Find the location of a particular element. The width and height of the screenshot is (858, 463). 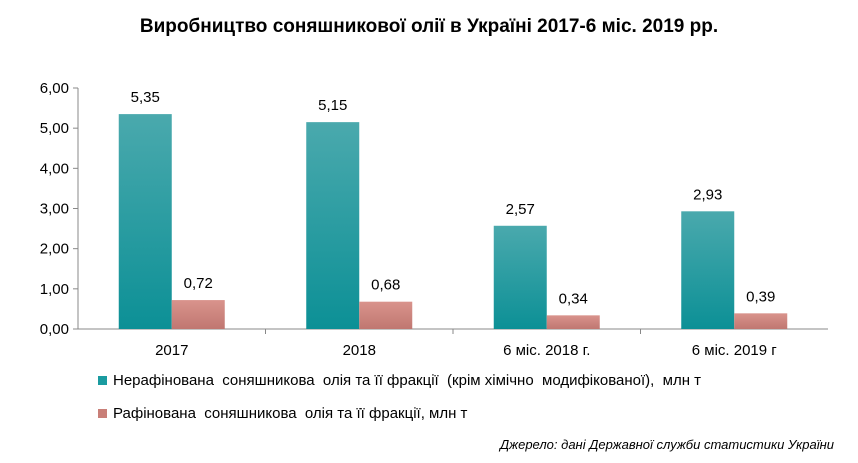

x-tick-label: 2018 is located at coordinates (359, 350).